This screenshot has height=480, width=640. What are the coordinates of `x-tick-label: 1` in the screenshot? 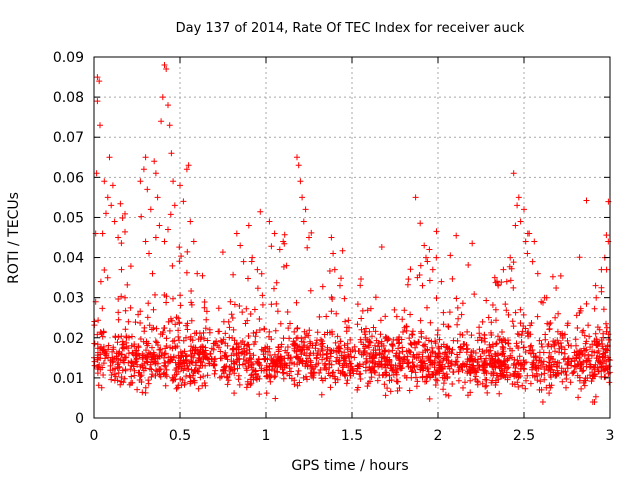 It's located at (266, 436).